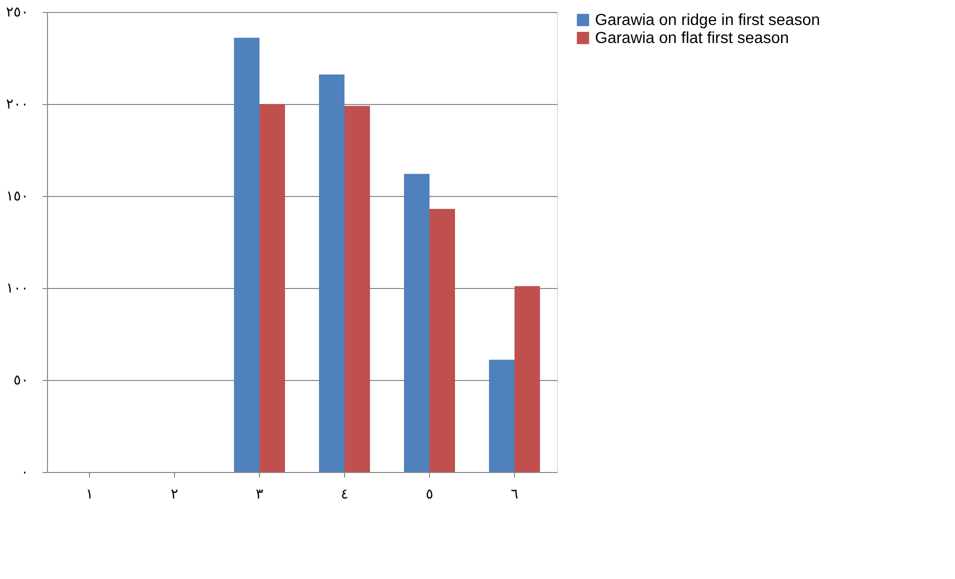 The height and width of the screenshot is (579, 955). What do you see at coordinates (17, 288) in the screenshot?
I see `y-tick-label: ١٠٠` at bounding box center [17, 288].